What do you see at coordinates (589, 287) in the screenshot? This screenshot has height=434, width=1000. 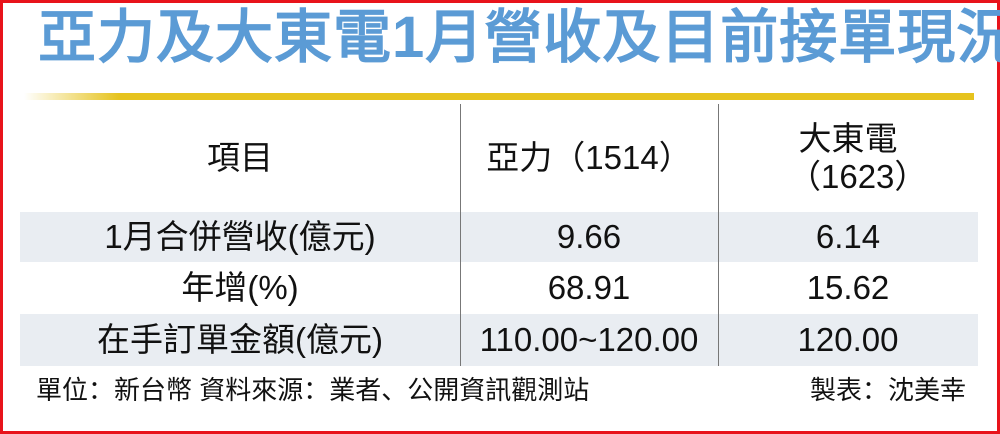 I see `yali-value: 68.91` at bounding box center [589, 287].